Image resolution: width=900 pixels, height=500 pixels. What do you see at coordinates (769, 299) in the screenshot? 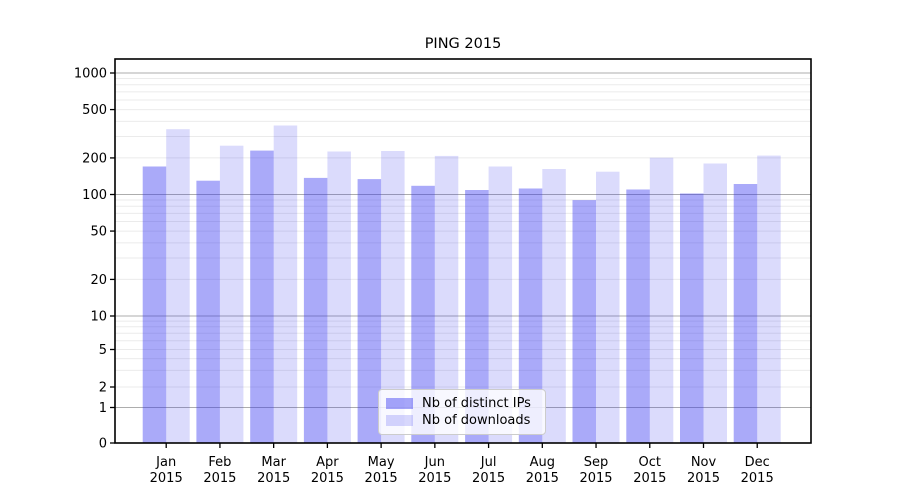
I see `bar-downloads-dec` at bounding box center [769, 299].